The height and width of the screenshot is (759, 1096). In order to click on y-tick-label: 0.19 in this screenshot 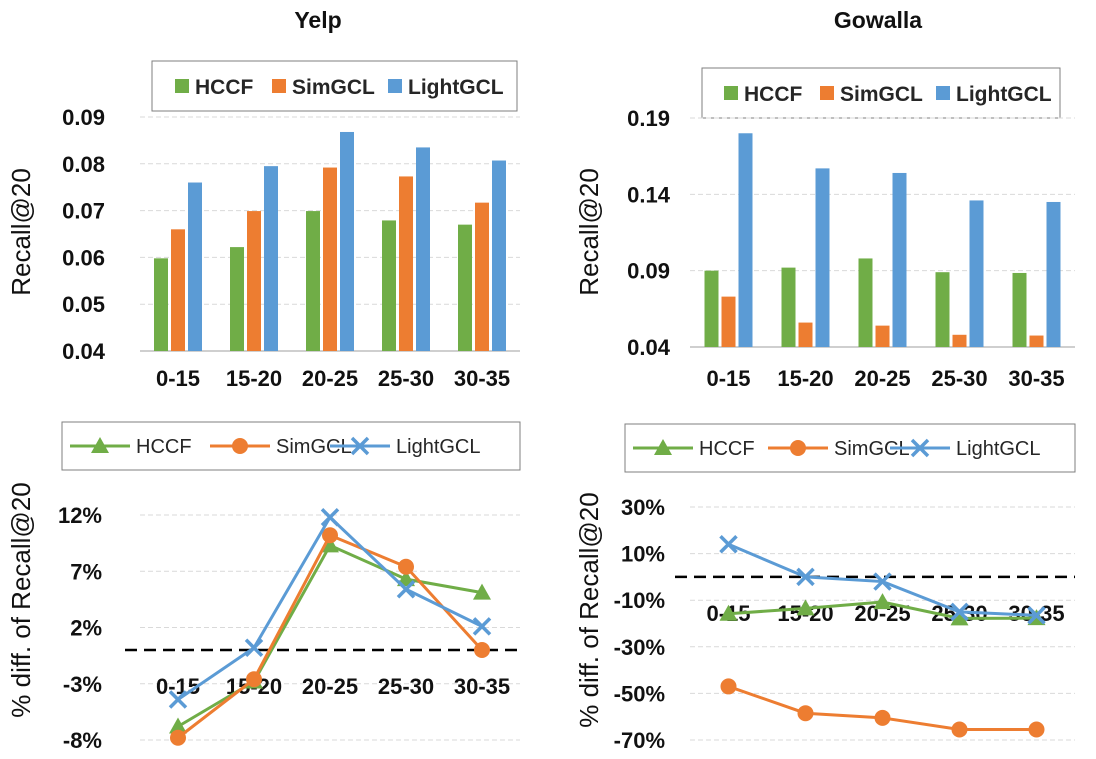, I will do `click(648, 118)`.